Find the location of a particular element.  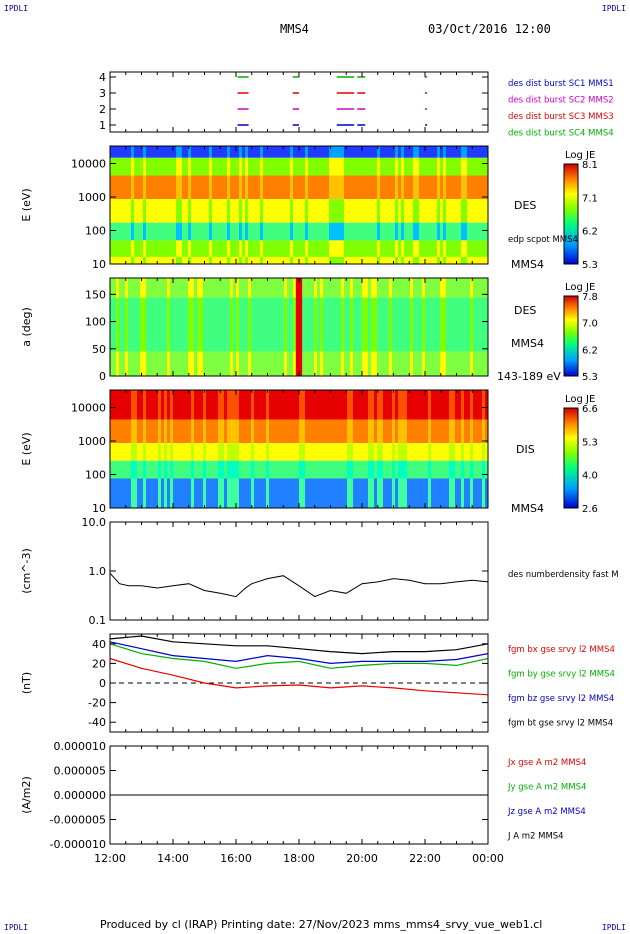

des-pitch-colorbar-tick: 7.8 is located at coordinates (590, 297).